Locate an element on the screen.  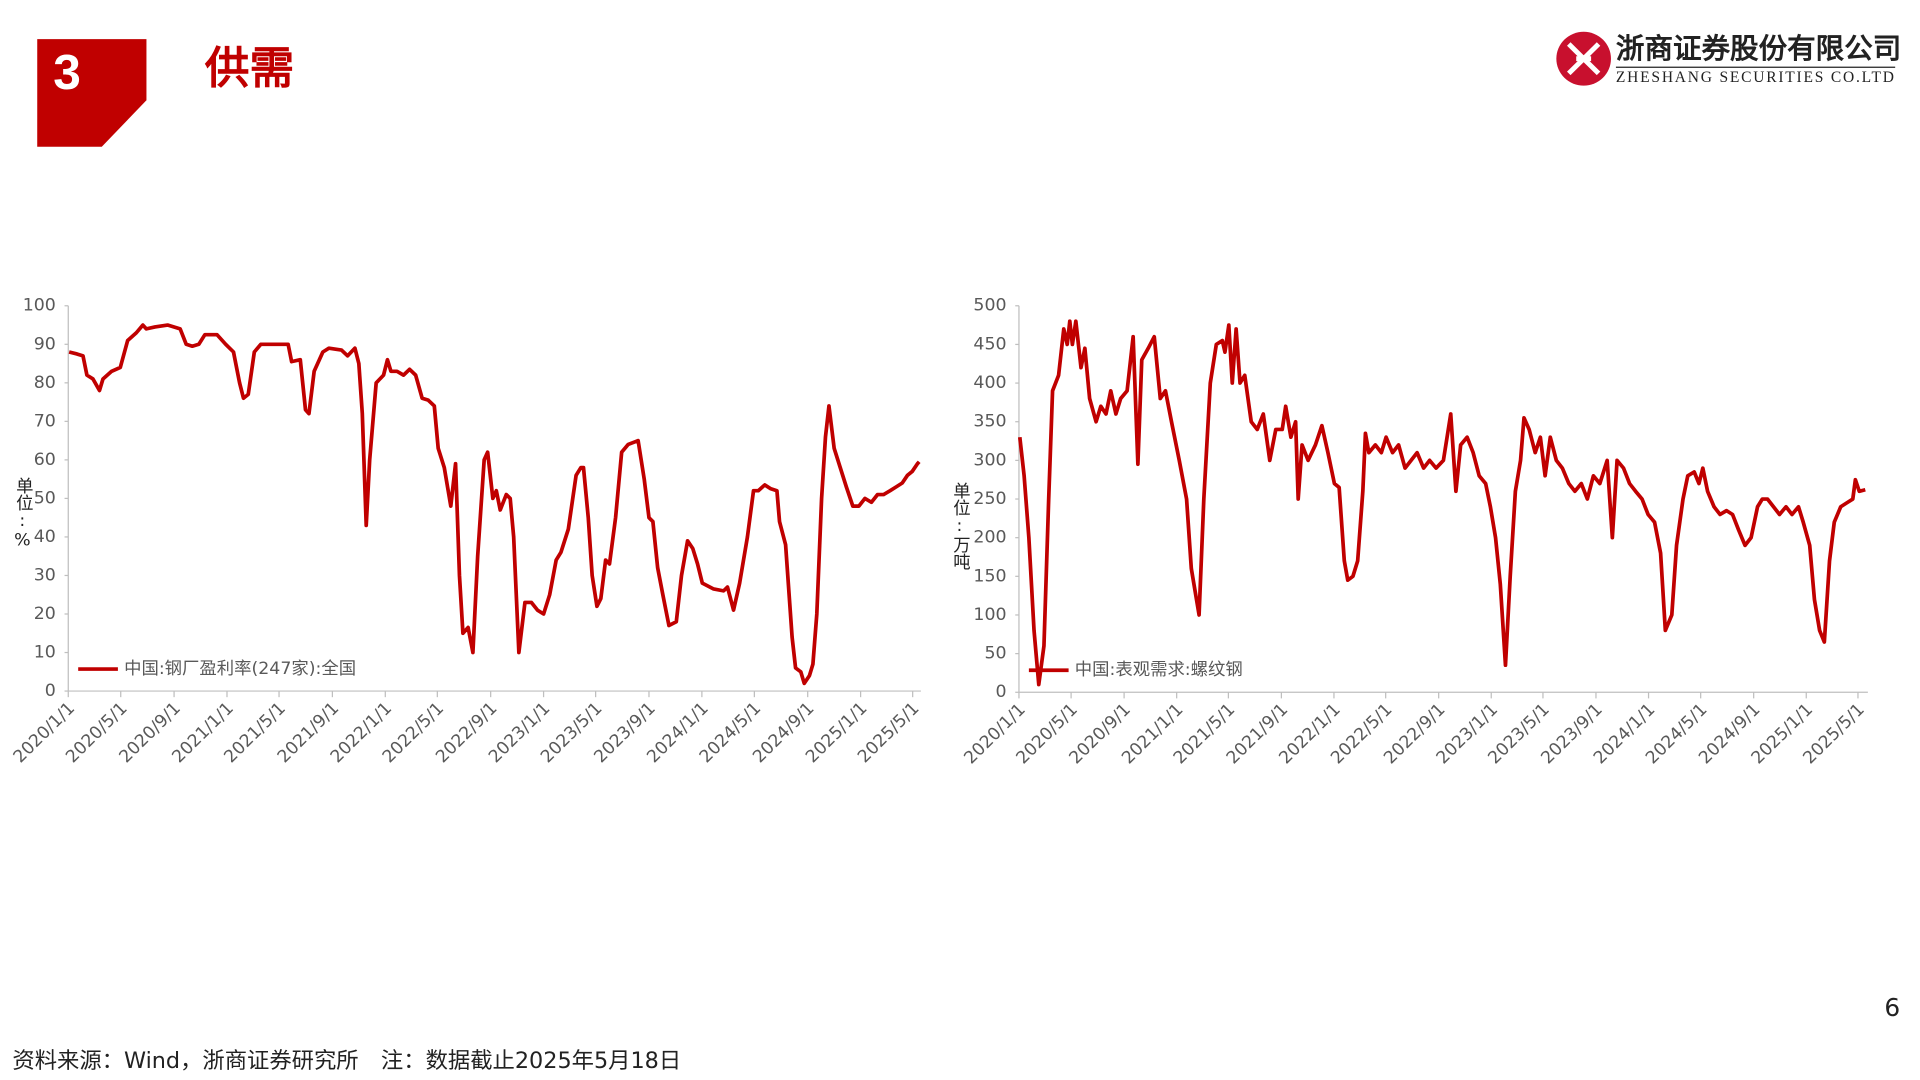
y-tick-label: 200 is located at coordinates (989, 538).